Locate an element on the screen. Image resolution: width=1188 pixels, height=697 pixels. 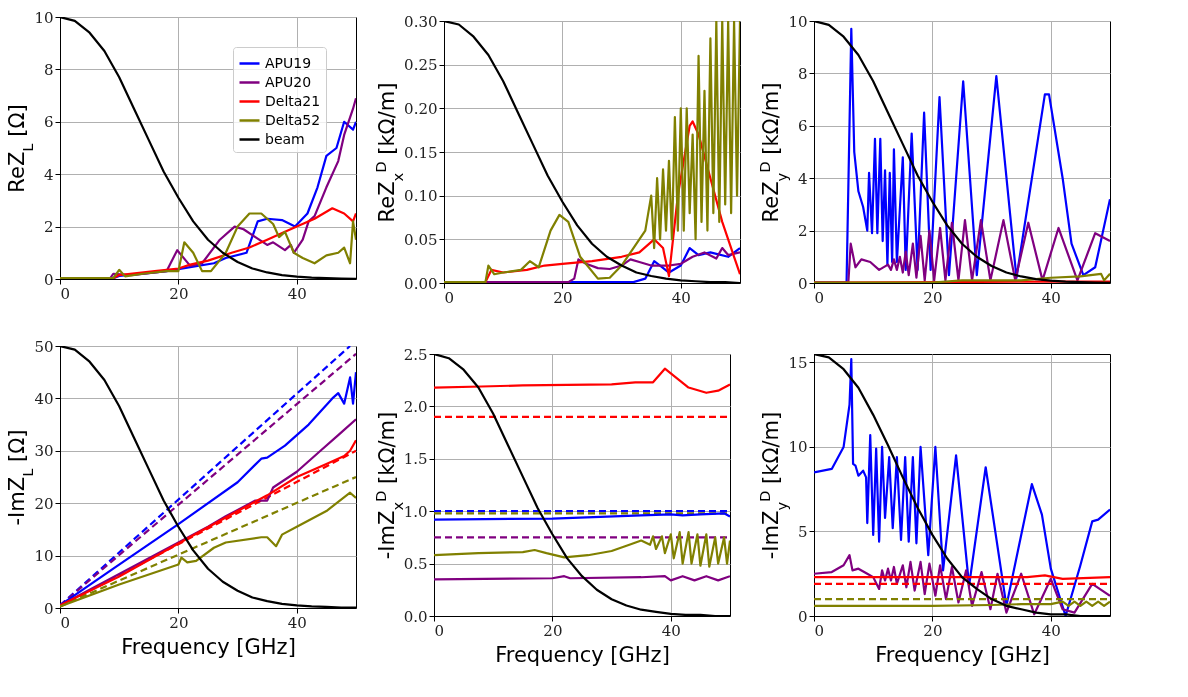
legend-label: Delta21 is located at coordinates (293, 100).